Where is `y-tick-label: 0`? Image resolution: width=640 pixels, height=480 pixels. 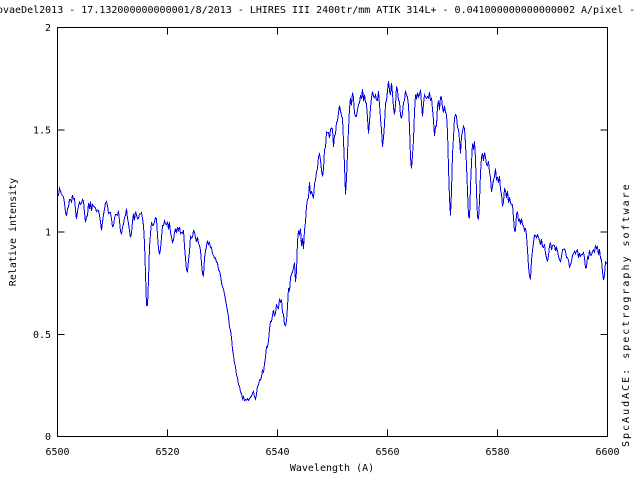 y-tick-label: 0 is located at coordinates (48, 437).